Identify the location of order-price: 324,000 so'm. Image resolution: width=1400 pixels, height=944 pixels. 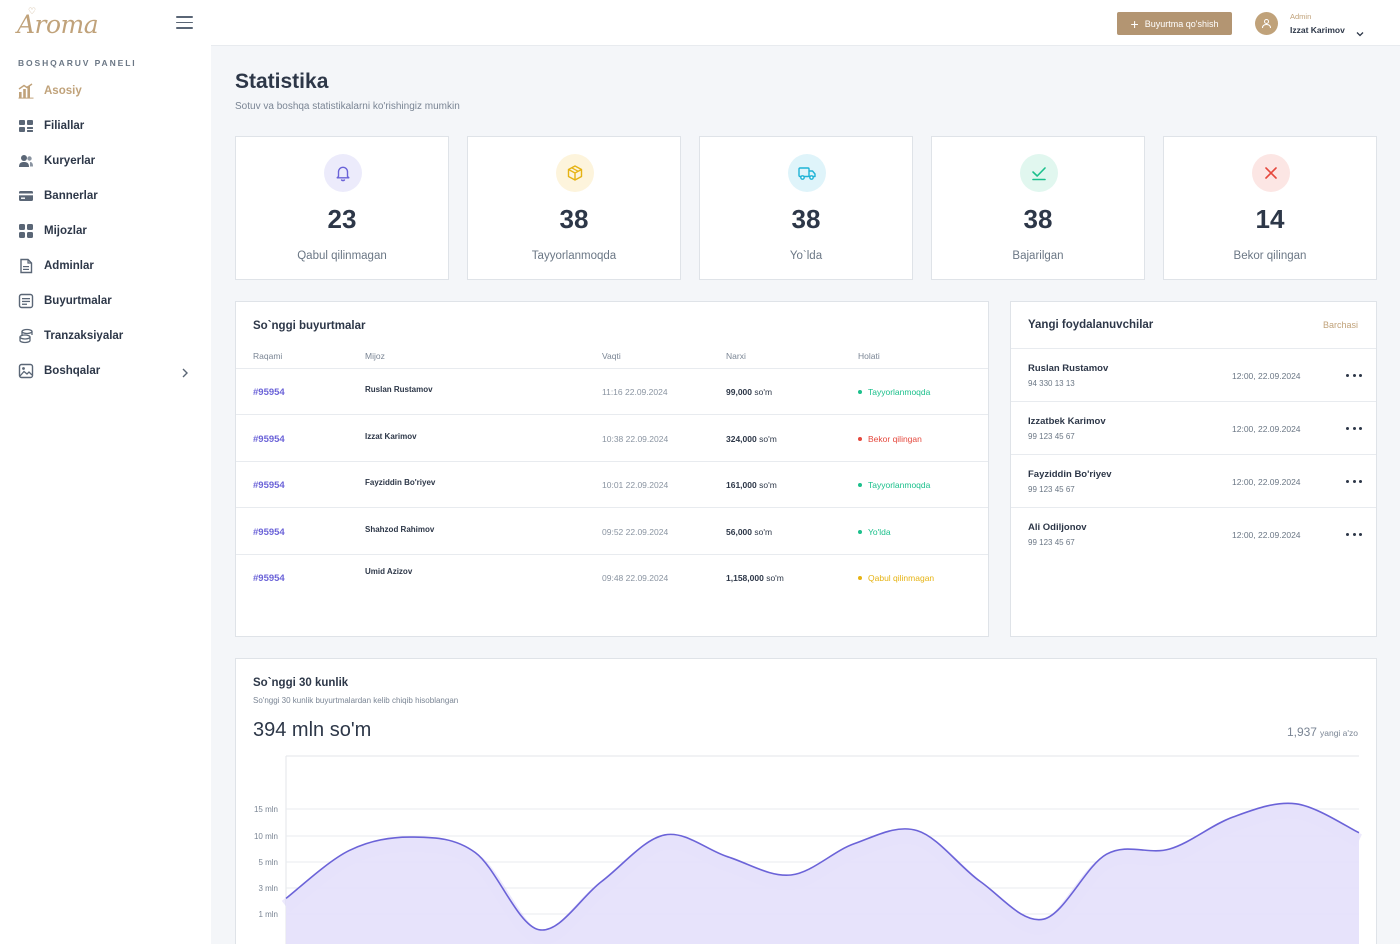
(751, 439).